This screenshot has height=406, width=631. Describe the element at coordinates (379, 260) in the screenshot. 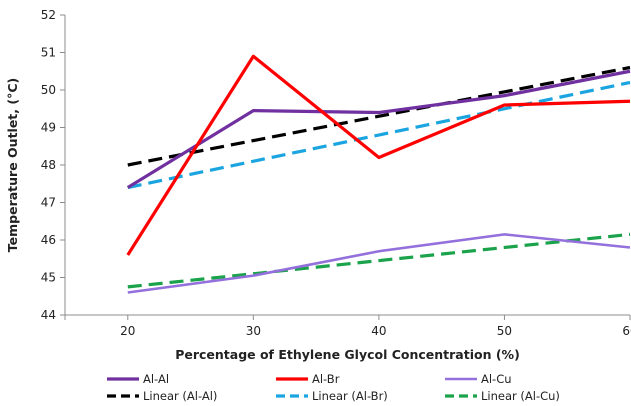

I see `series-linear-al-cu` at that location.